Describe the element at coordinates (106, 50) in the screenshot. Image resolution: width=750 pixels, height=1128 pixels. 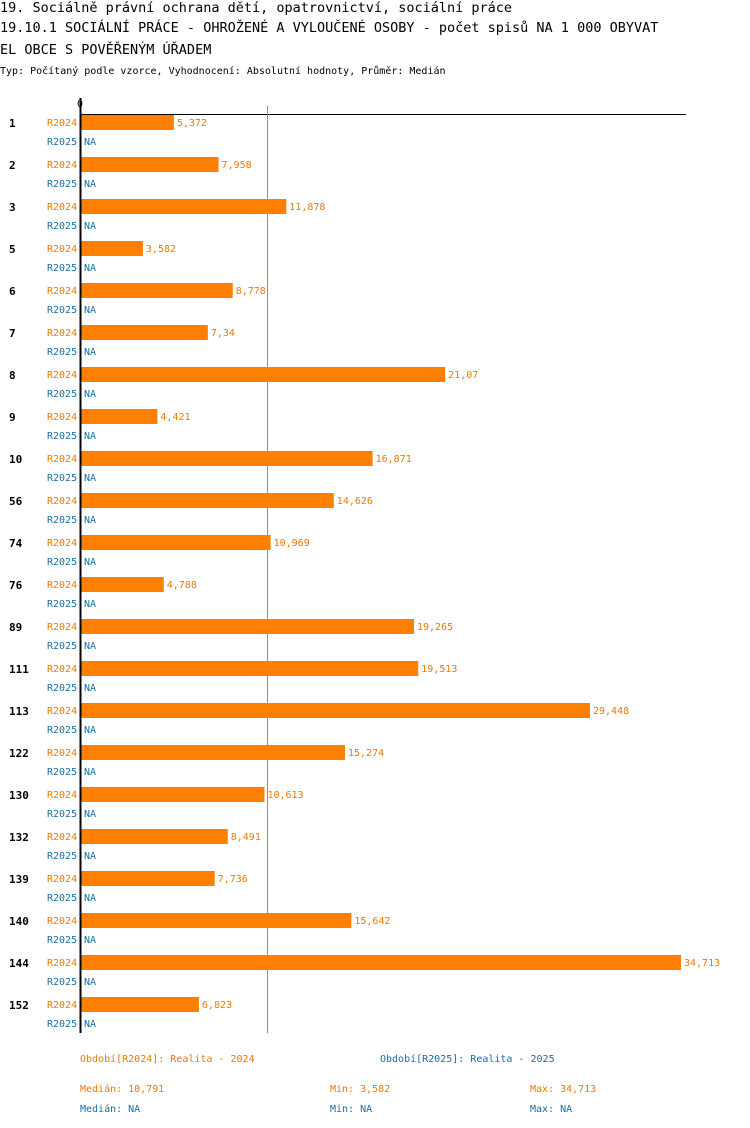
I see `chart-title-continued: EL OBCE S POVĚŘENÝM ÚŘADEM` at that location.